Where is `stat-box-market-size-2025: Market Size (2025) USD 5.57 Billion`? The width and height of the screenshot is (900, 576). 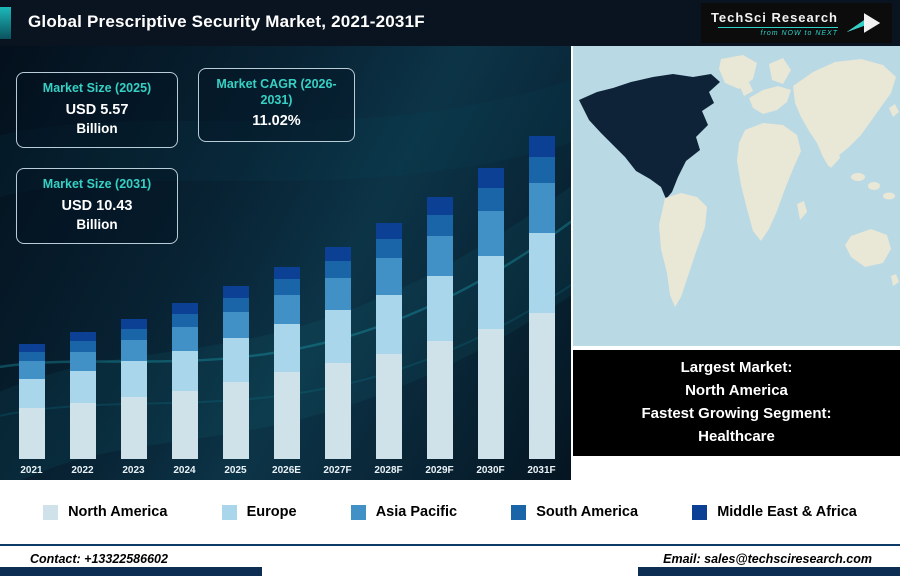 stat-box-market-size-2025: Market Size (2025) USD 5.57 Billion is located at coordinates (97, 110).